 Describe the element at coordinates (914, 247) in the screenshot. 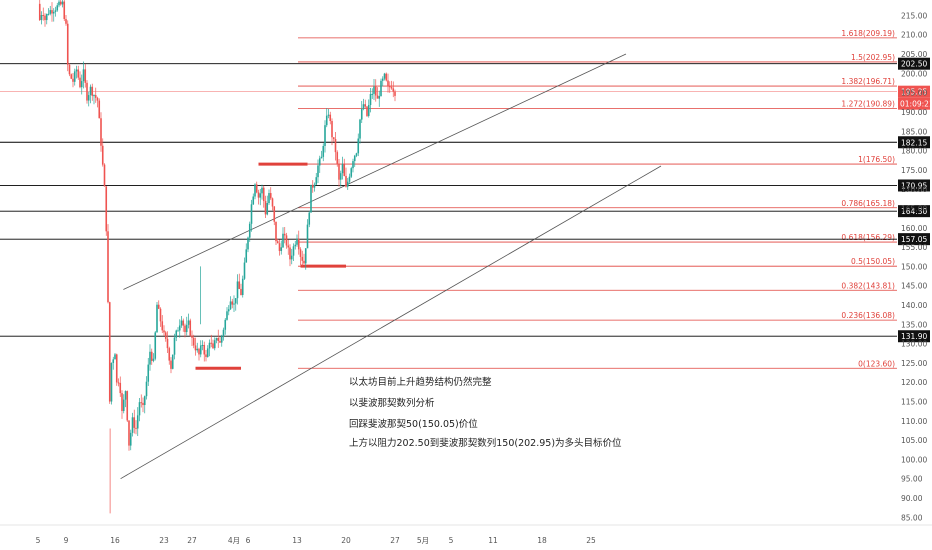

I see `y-tick-label: 155.00` at that location.